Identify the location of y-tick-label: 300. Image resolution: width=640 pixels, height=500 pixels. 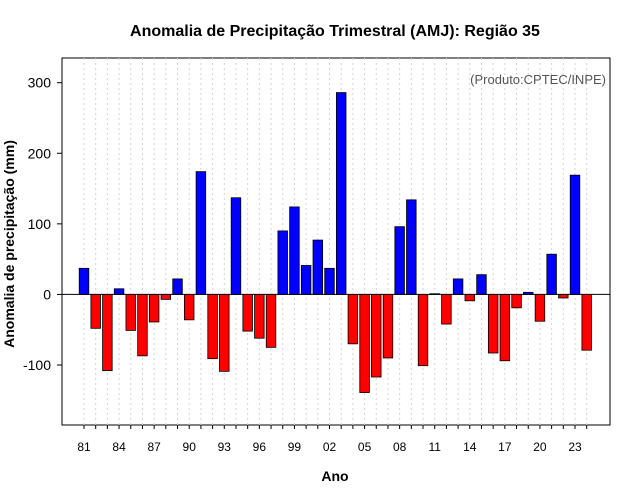
(40, 83).